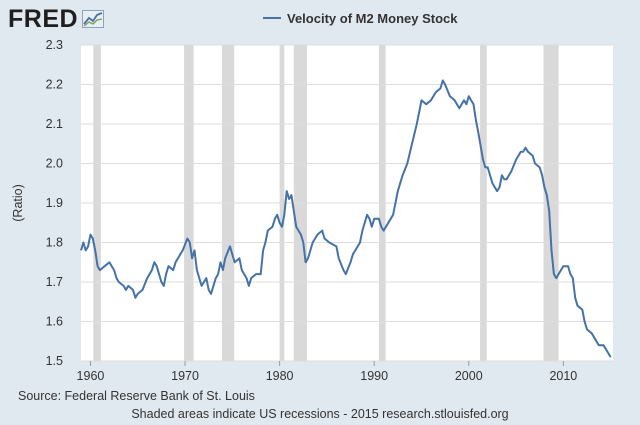 This screenshot has height=425, width=640. Describe the element at coordinates (54, 322) in the screenshot. I see `y-tick-label: 1.6` at that location.